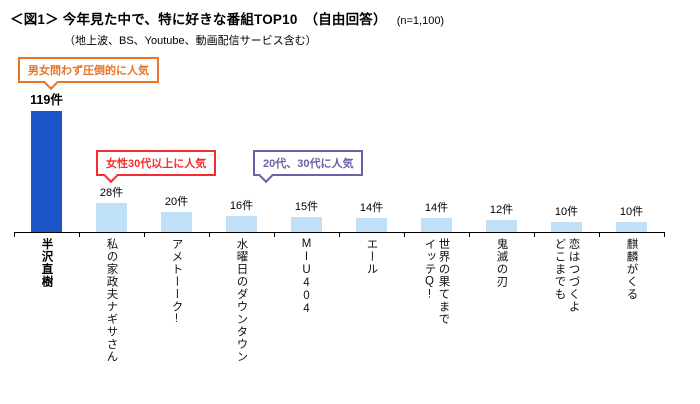 Image resolution: width=700 pixels, height=404 pixels. Describe the element at coordinates (88, 74) in the screenshot. I see `annotation-callout: 男女問わず圧倒的に人気` at that location.